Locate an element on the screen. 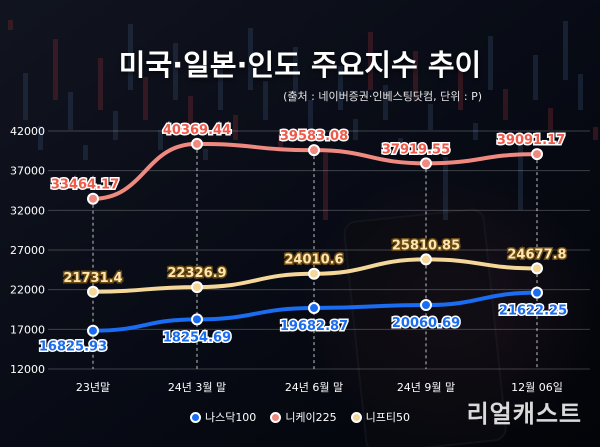  data-label-nikkei: 37919.55 is located at coordinates (416, 149).